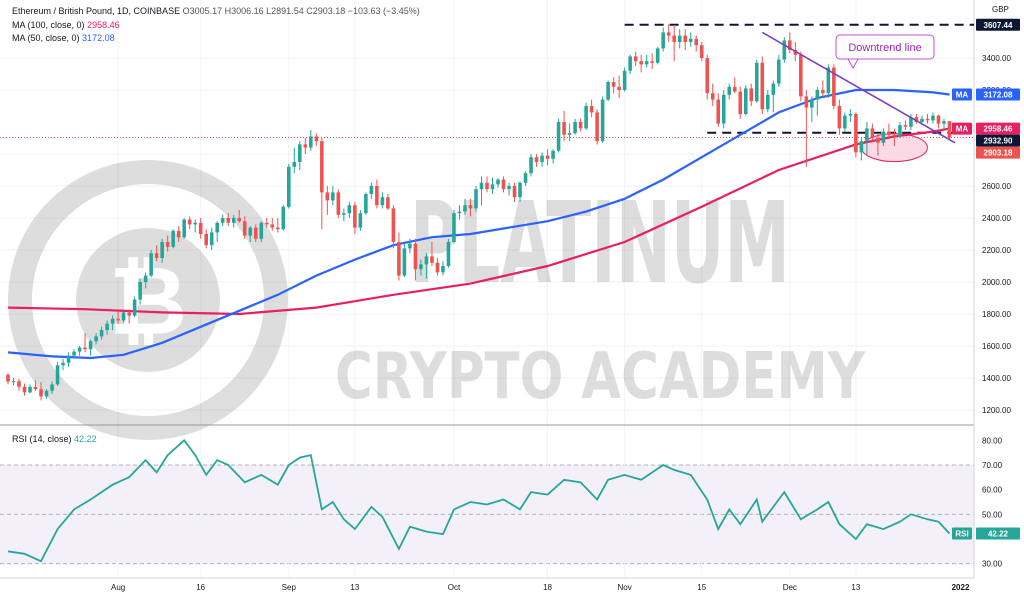 This screenshot has height=599, width=1024. I want to click on price-badge-label: 2903.18, so click(998, 153).